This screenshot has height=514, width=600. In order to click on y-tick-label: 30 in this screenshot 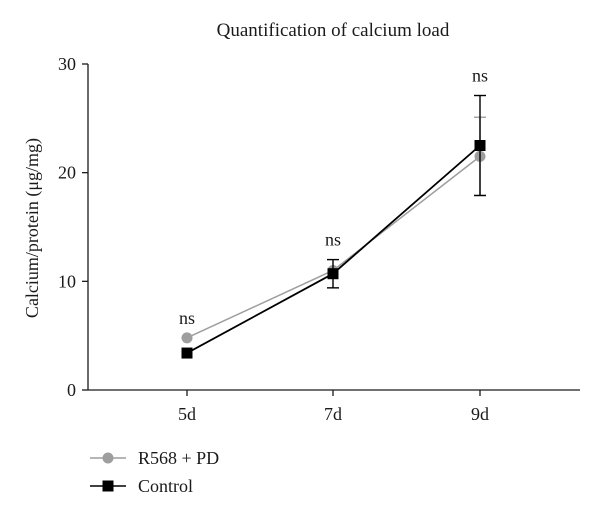, I will do `click(67, 64)`.